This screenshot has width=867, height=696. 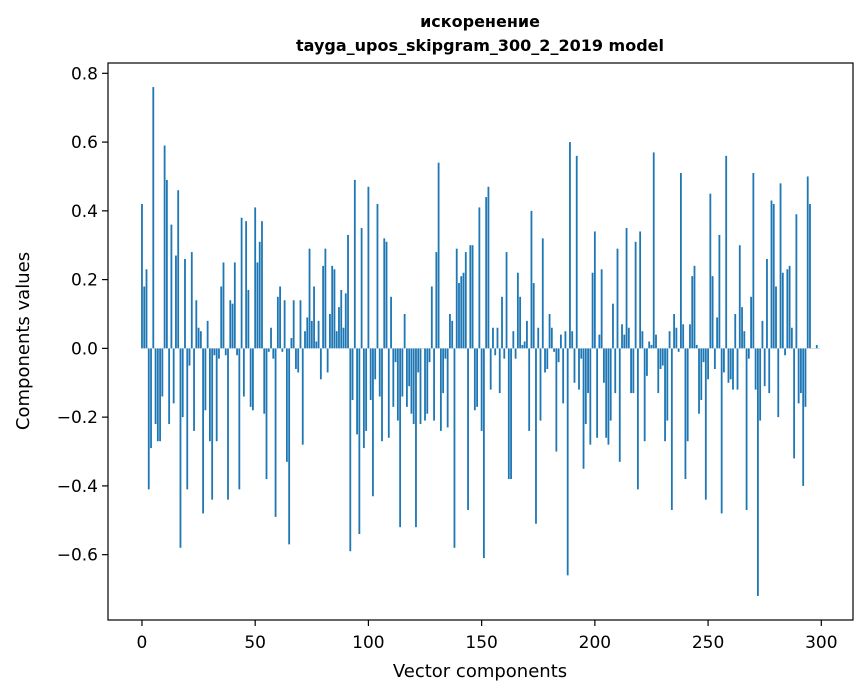 I want to click on x-tick-label-300: 300, so click(x=821, y=643).